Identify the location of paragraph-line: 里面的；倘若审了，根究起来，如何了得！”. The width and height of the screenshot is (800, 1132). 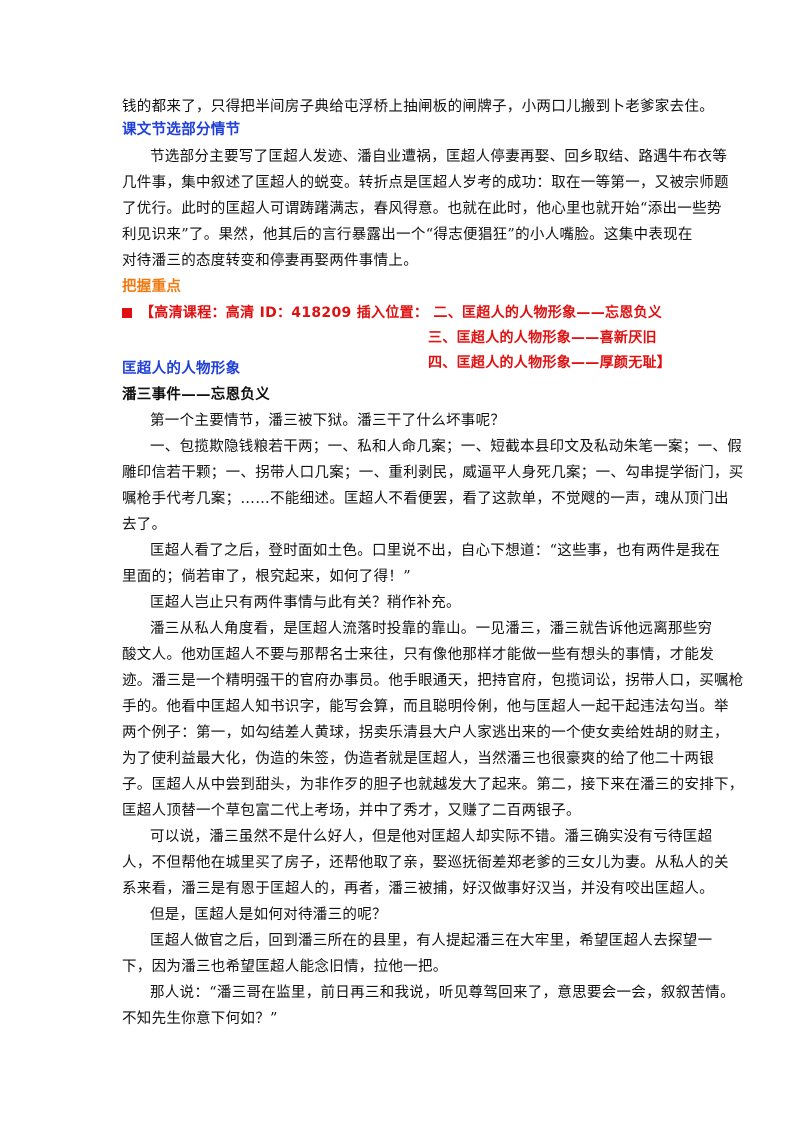
(266, 577).